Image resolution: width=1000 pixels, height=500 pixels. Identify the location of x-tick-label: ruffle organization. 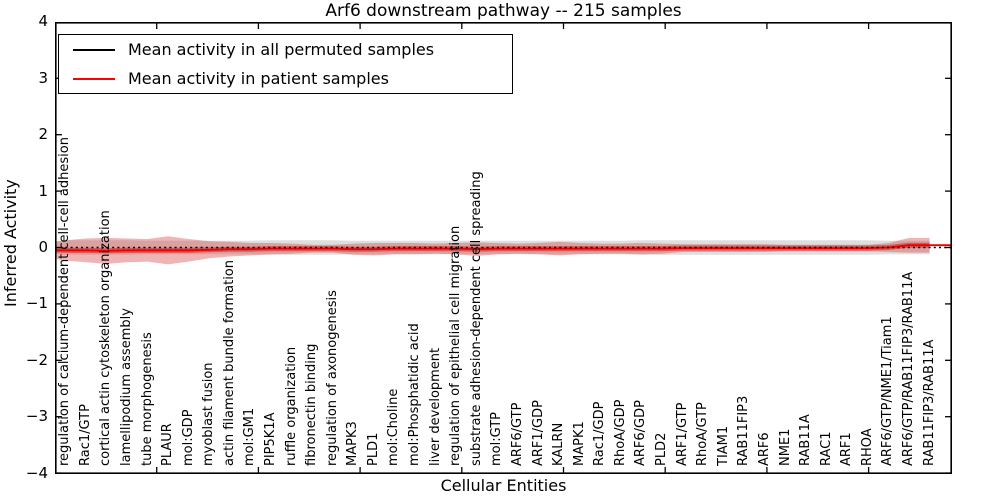
(291, 406).